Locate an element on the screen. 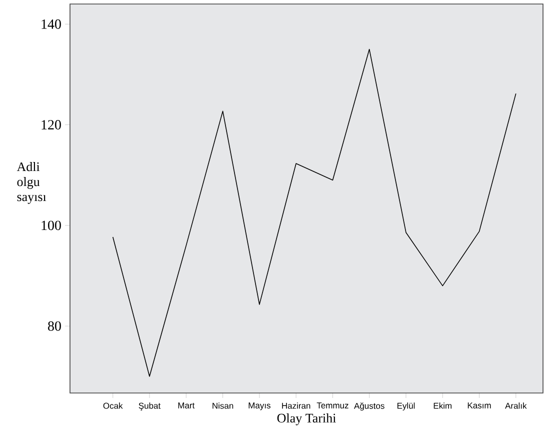 The height and width of the screenshot is (439, 558). x-tick-label: Temmuz is located at coordinates (332, 405).